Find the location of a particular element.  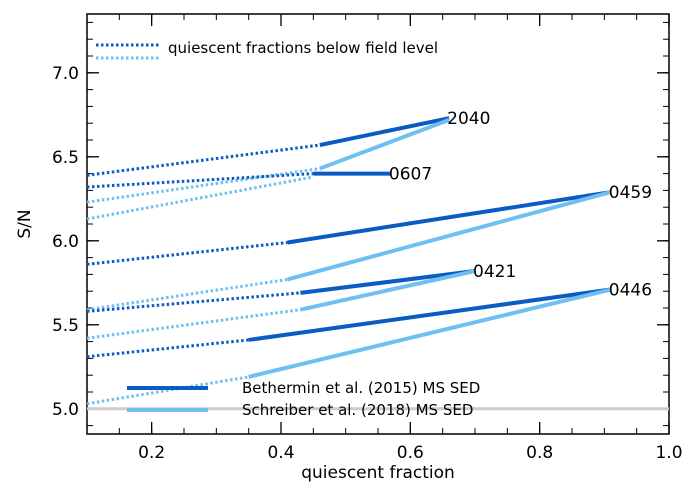

cluster-label: 2040 is located at coordinates (468, 119).